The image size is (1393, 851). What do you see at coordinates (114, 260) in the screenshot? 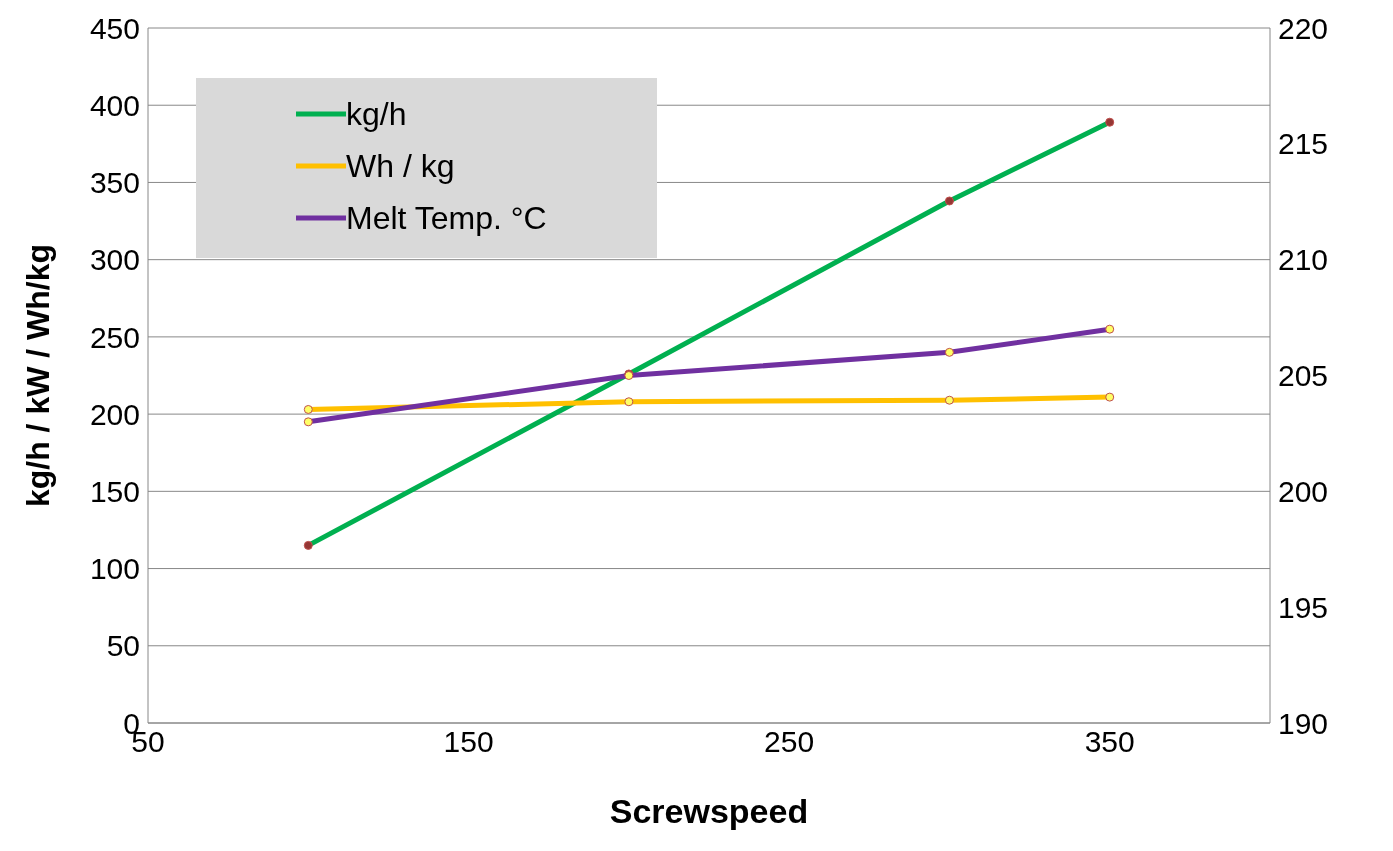
I see `y-tick-label: 300` at bounding box center [114, 260].